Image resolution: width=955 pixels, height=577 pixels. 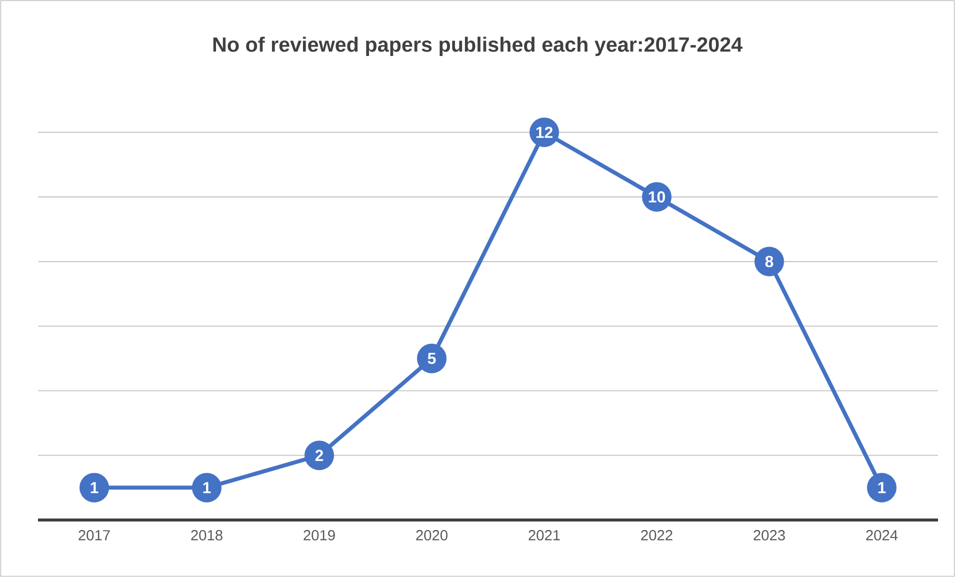 I want to click on x-tick-label: 2017, so click(x=94, y=535).